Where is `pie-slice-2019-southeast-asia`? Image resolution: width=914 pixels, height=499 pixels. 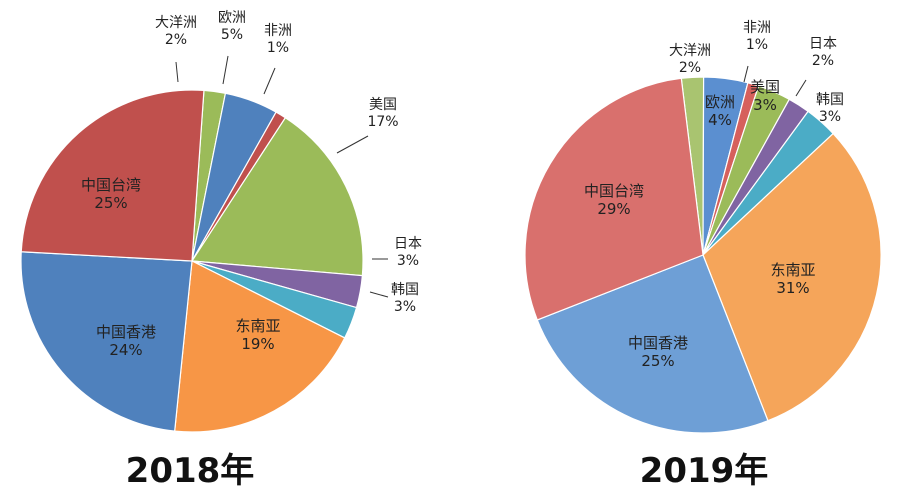 pie-slice-2019-southeast-asia is located at coordinates (792, 277).